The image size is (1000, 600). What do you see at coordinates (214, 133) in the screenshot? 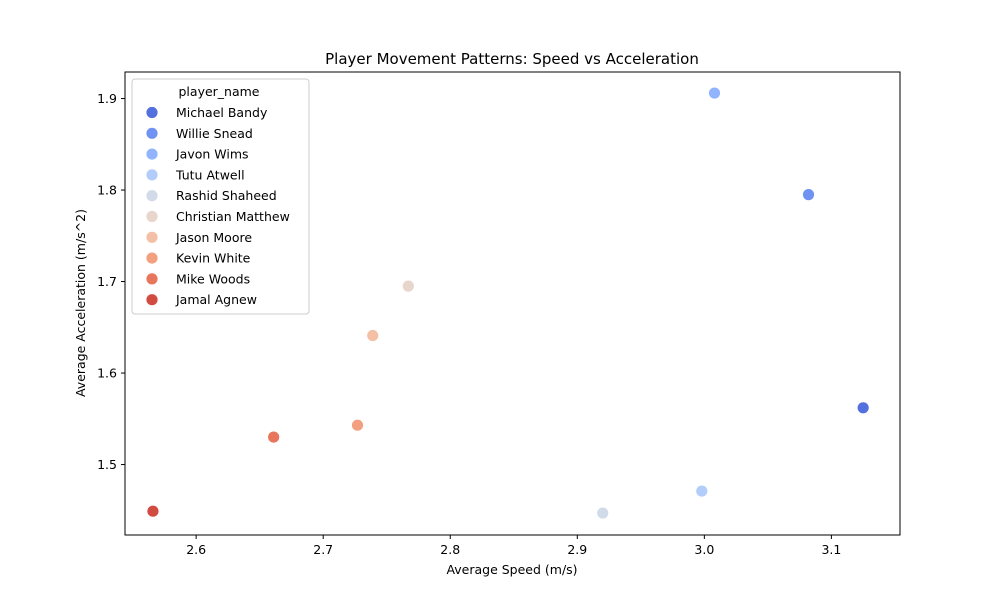
I see `legend-label: Willie Snead` at bounding box center [214, 133].